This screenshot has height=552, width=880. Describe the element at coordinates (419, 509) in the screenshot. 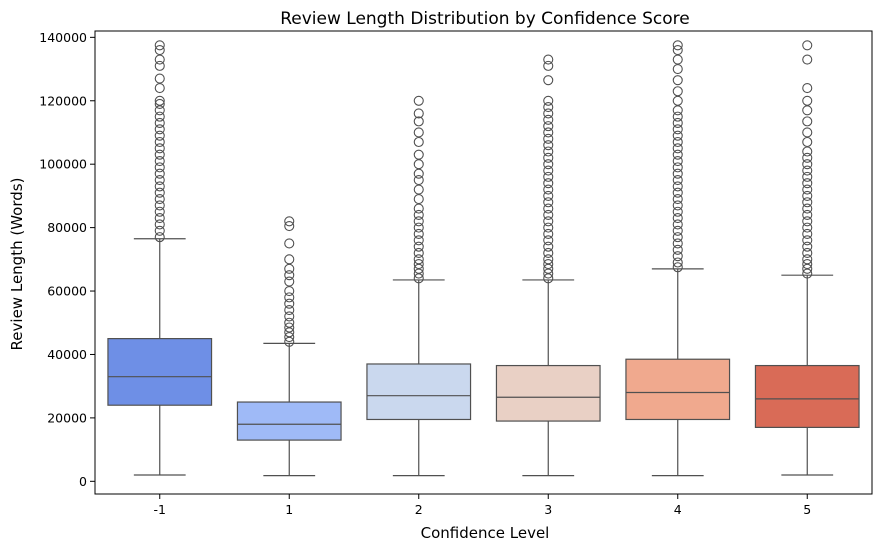

I see `x-tick-label: 2` at that location.